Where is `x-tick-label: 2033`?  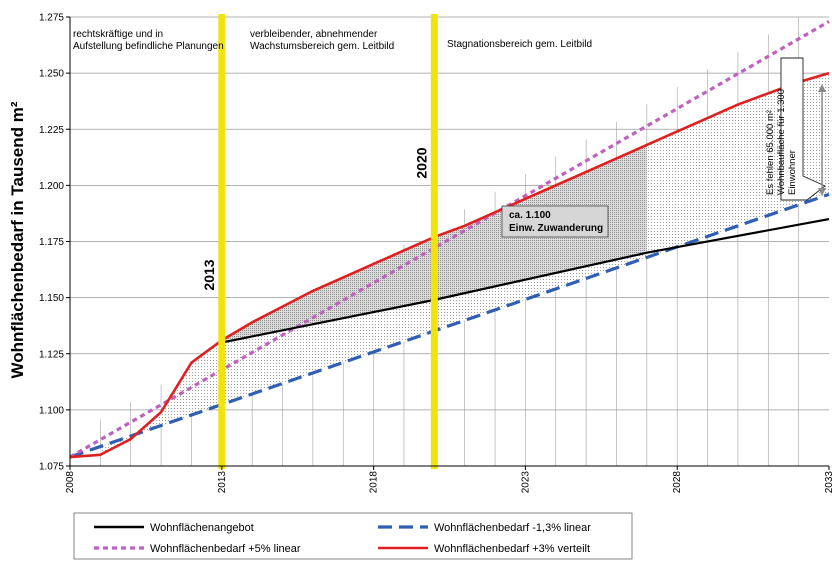 x-tick-label: 2033 is located at coordinates (828, 482).